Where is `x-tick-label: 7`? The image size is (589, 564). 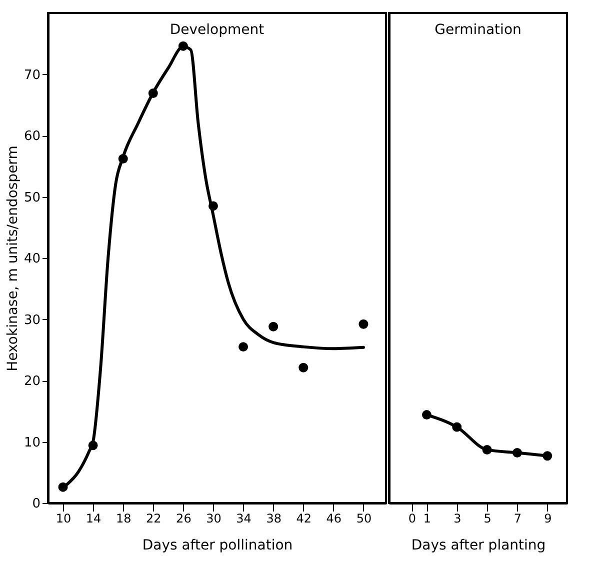 x-tick-label: 7 is located at coordinates (518, 519).